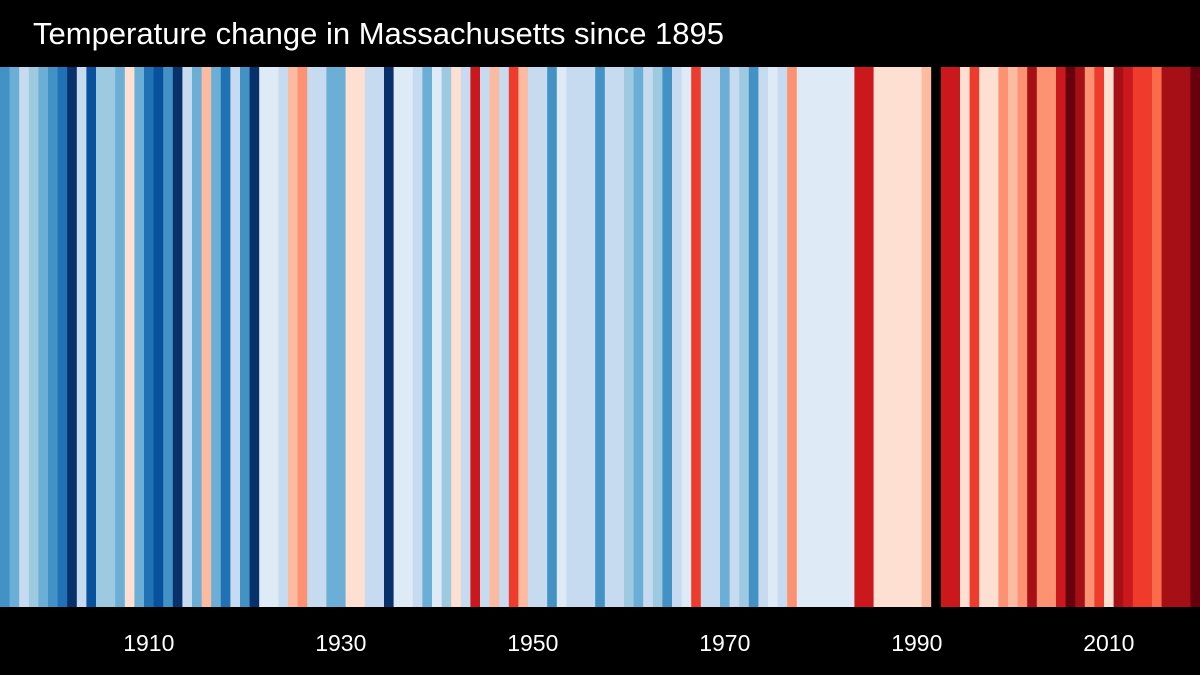 Image resolution: width=1200 pixels, height=675 pixels. What do you see at coordinates (81, 337) in the screenshot?
I see `stripe-1903` at bounding box center [81, 337].